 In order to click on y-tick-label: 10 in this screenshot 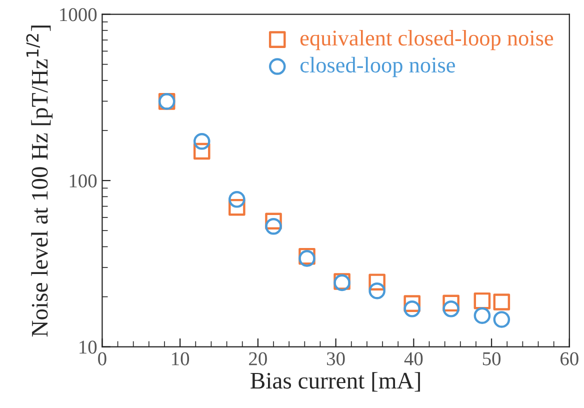, I will do `click(88, 347)`.